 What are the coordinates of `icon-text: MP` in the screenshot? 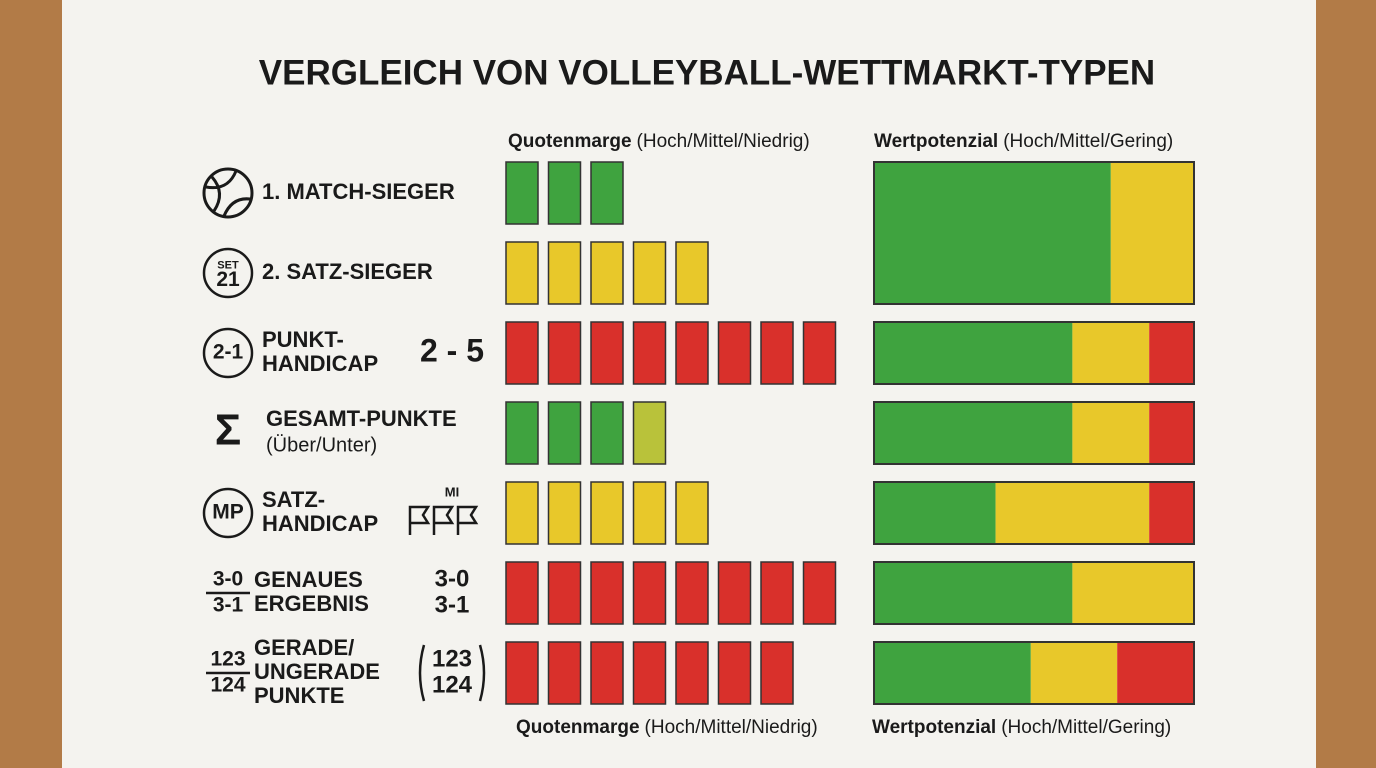 It's located at (228, 512).